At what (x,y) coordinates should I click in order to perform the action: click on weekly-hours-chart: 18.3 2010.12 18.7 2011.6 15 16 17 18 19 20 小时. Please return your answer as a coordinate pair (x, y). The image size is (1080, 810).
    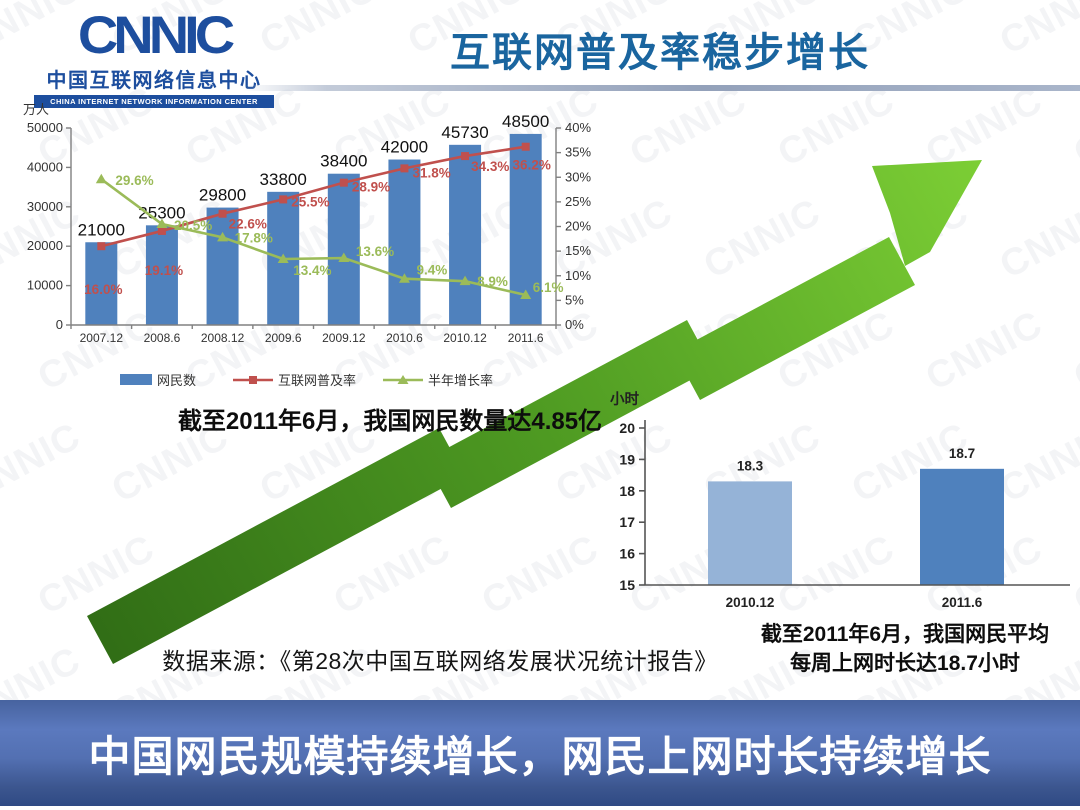
    Looking at the image, I should click on (840, 500).